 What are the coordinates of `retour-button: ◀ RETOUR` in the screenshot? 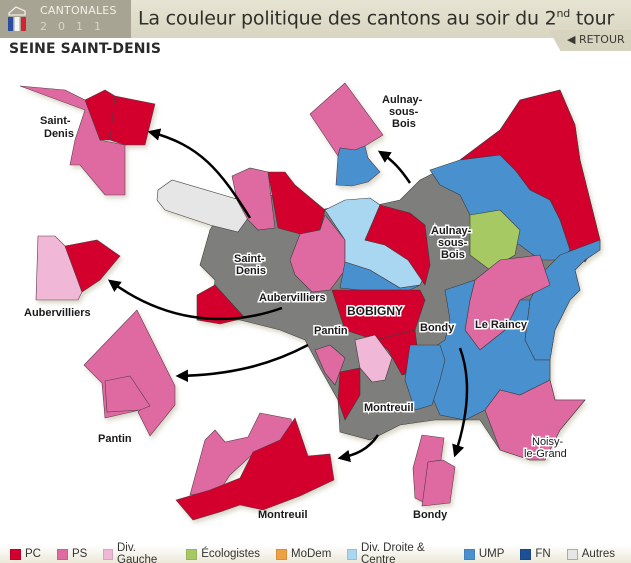 It's located at (590, 40).